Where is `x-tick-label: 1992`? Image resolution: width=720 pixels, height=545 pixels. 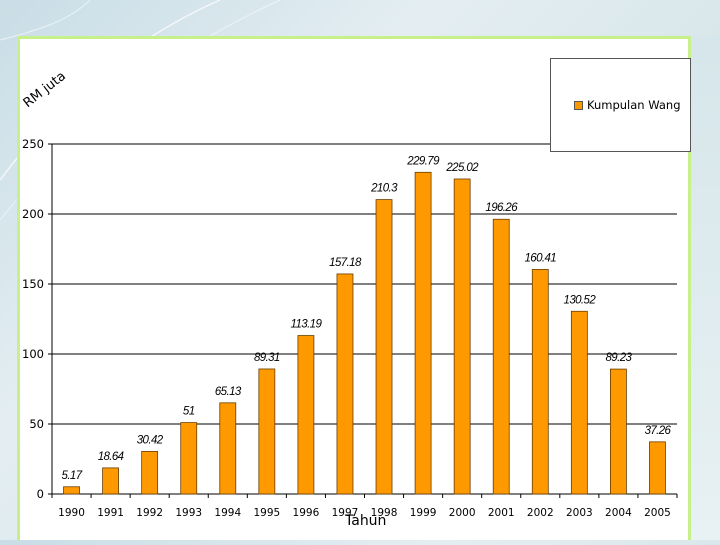 x-tick-label: 1992 is located at coordinates (149, 513).